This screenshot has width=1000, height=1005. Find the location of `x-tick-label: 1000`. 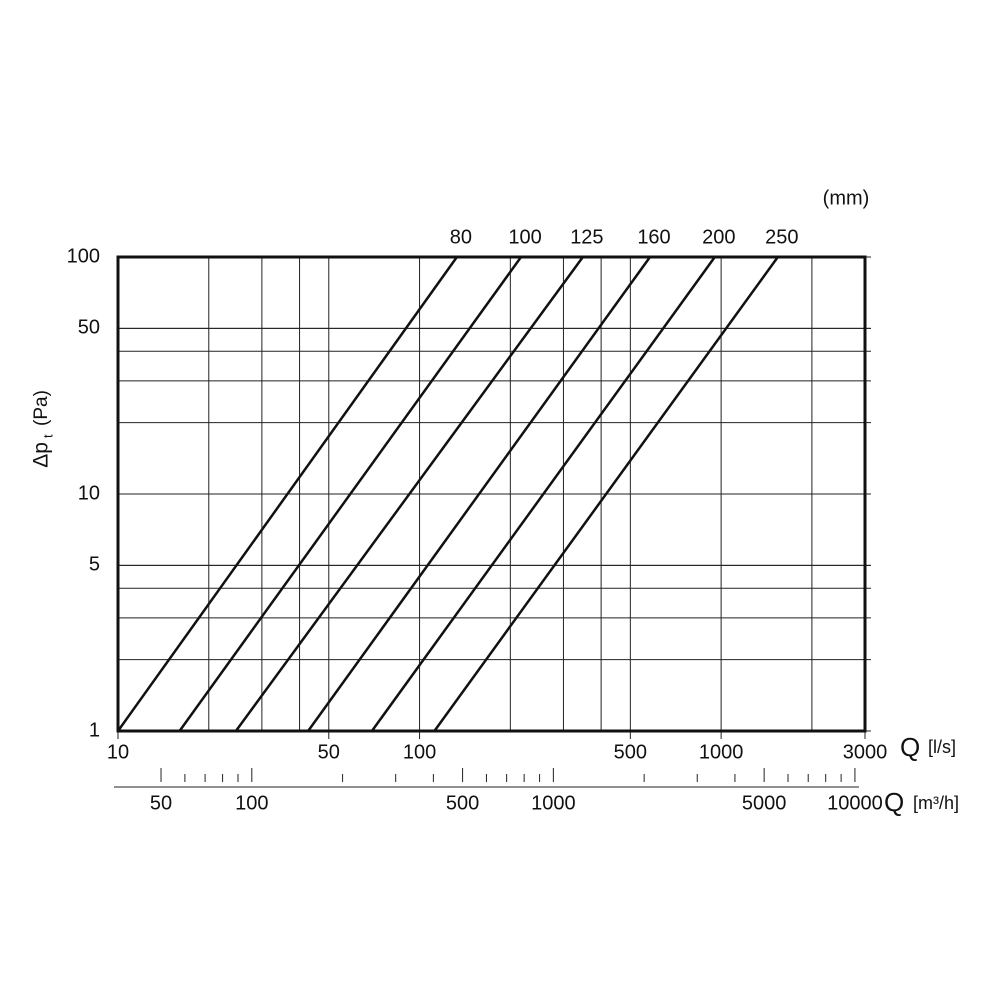

x-tick-label: 1000 is located at coordinates (721, 752).